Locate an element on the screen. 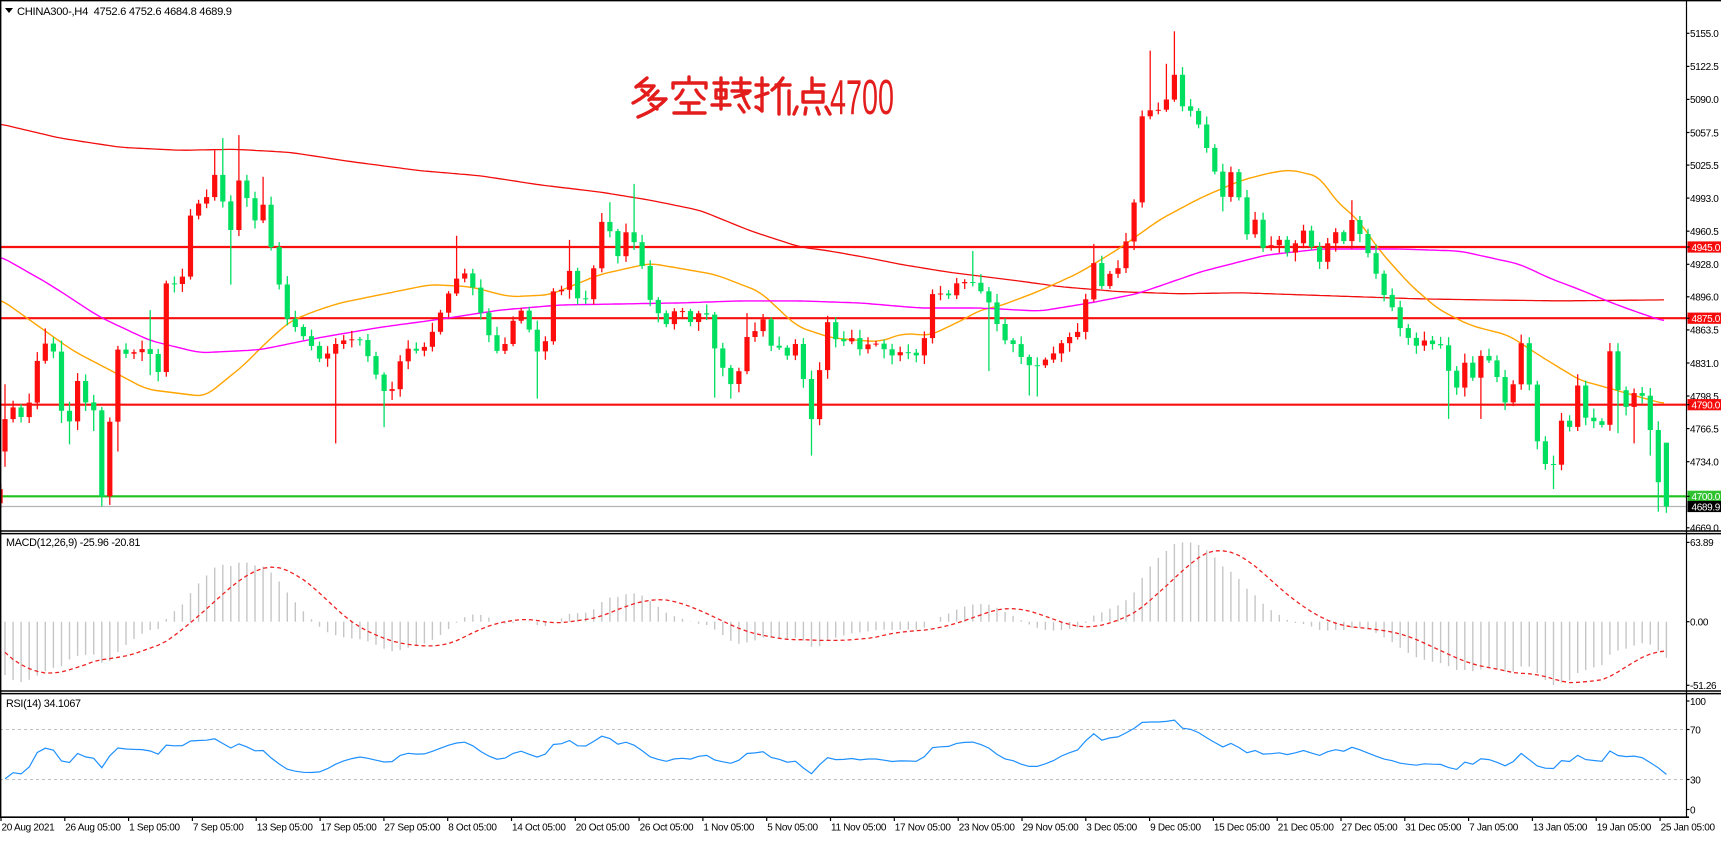  svg-text: 4766.5 is located at coordinates (1704, 429).